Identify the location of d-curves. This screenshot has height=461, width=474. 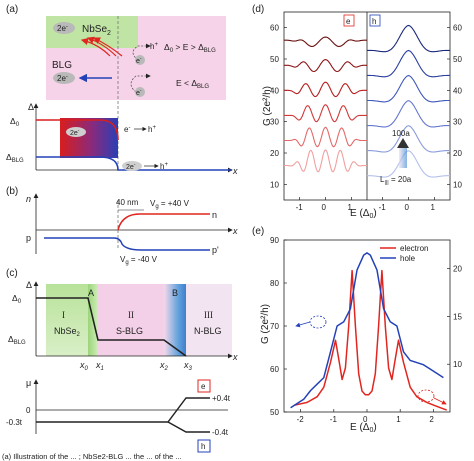
(367, 101).